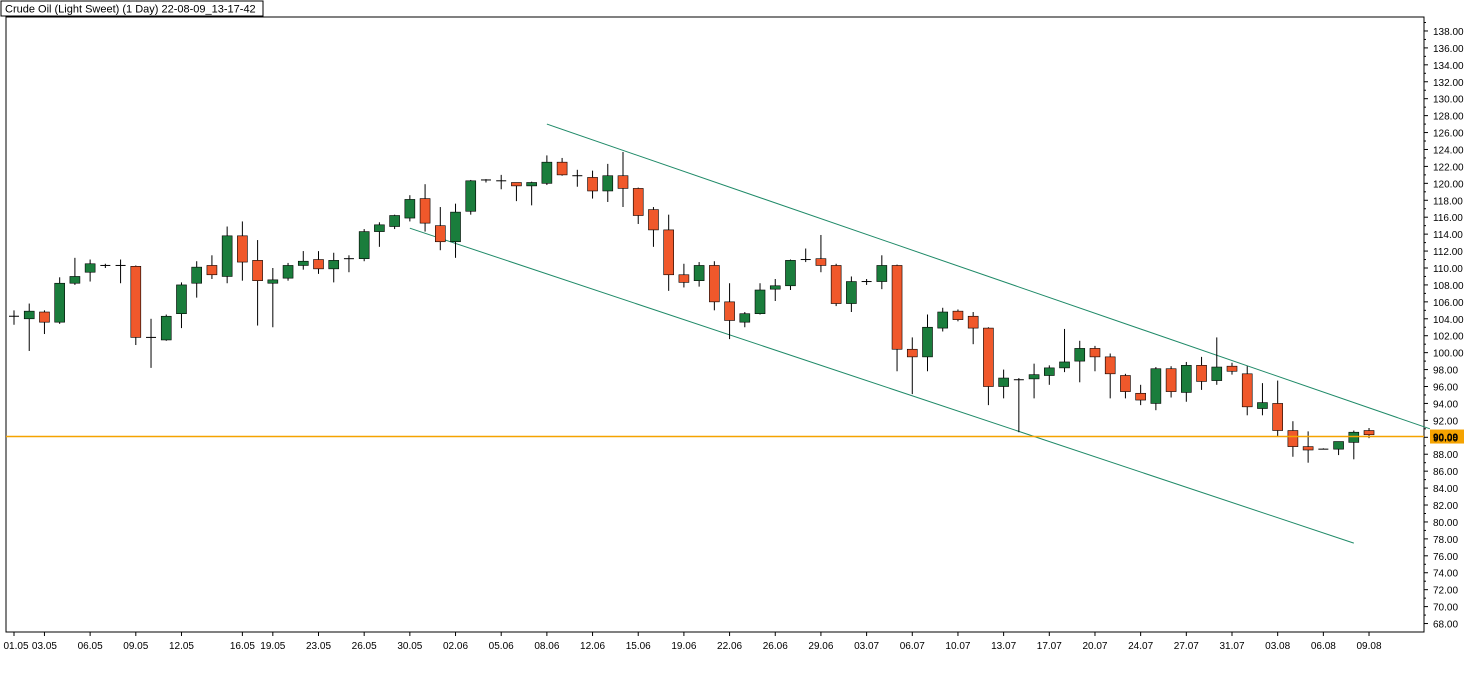 The width and height of the screenshot is (1478, 676). What do you see at coordinates (866, 646) in the screenshot?
I see `x-tick-label: 03.07` at bounding box center [866, 646].